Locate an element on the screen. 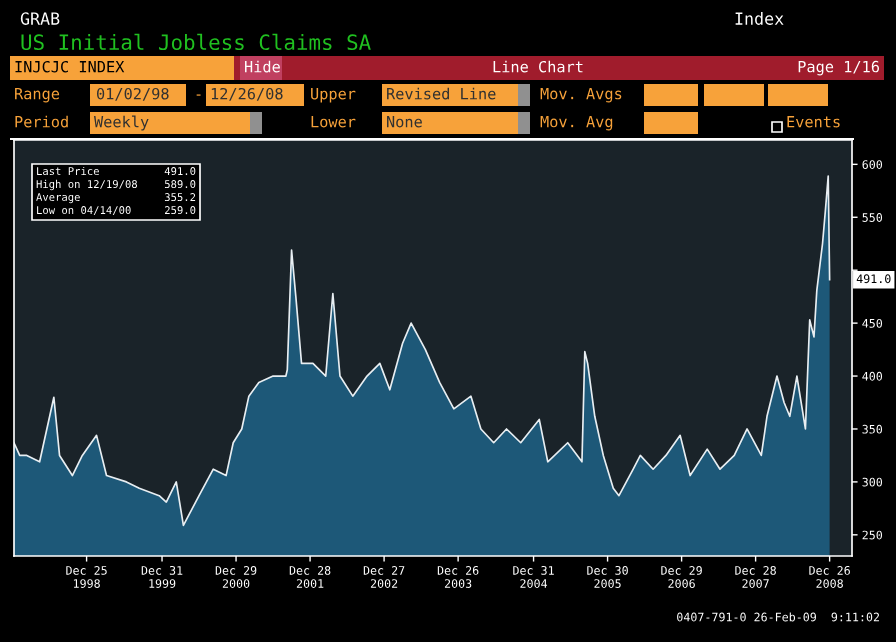 The height and width of the screenshot is (642, 896). chart-title: US Initial Jobless Claims SA is located at coordinates (196, 42).